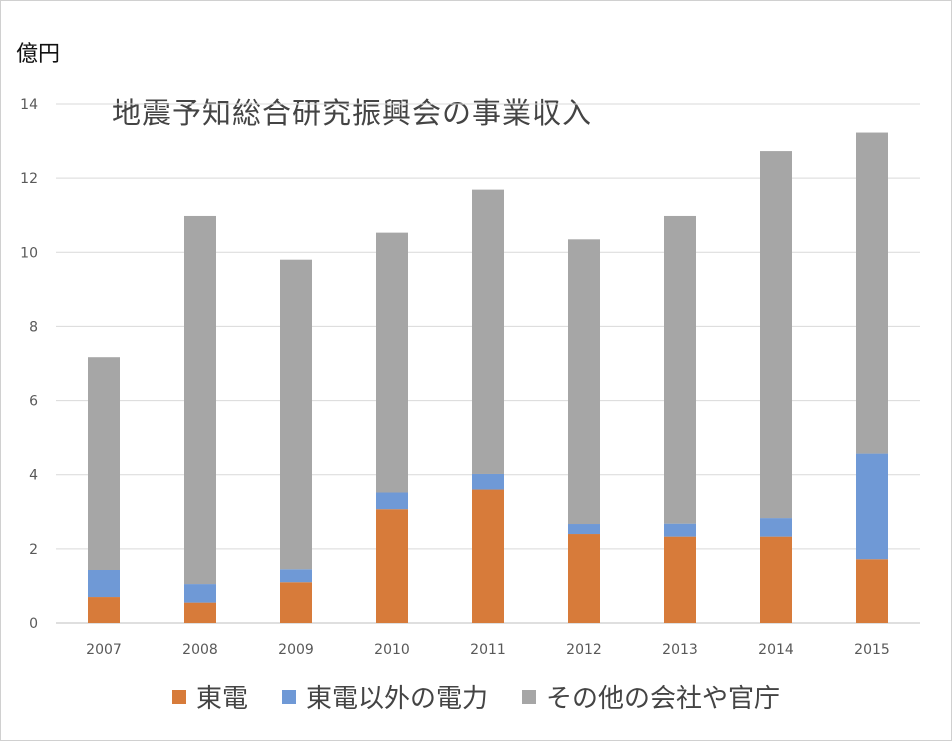 Image resolution: width=952 pixels, height=741 pixels. What do you see at coordinates (200, 593) in the screenshot?
I see `bar-segment-other-power-2008` at bounding box center [200, 593].